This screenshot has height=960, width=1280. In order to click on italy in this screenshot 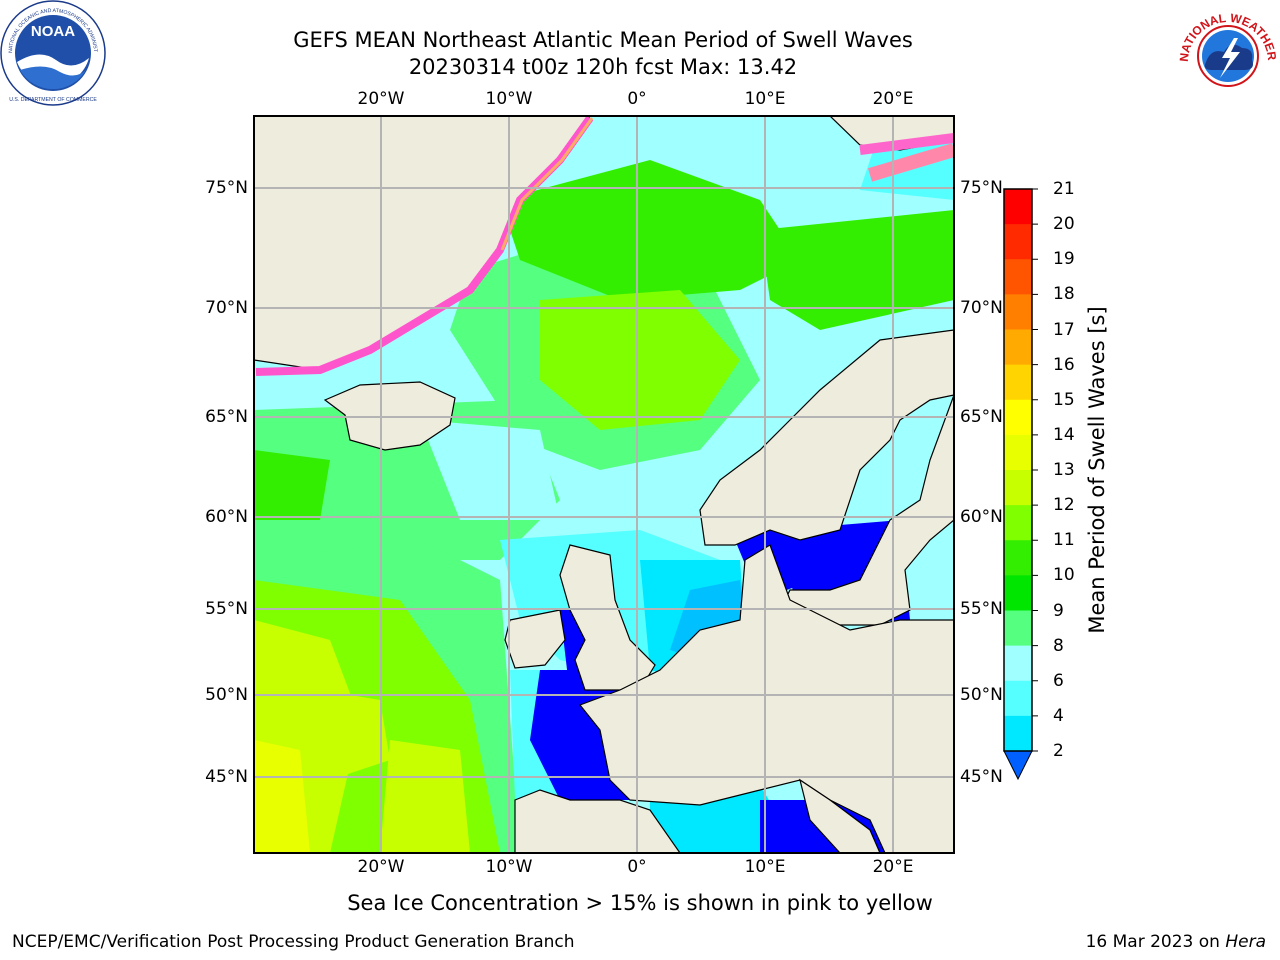, I will do `click(840, 815)`.